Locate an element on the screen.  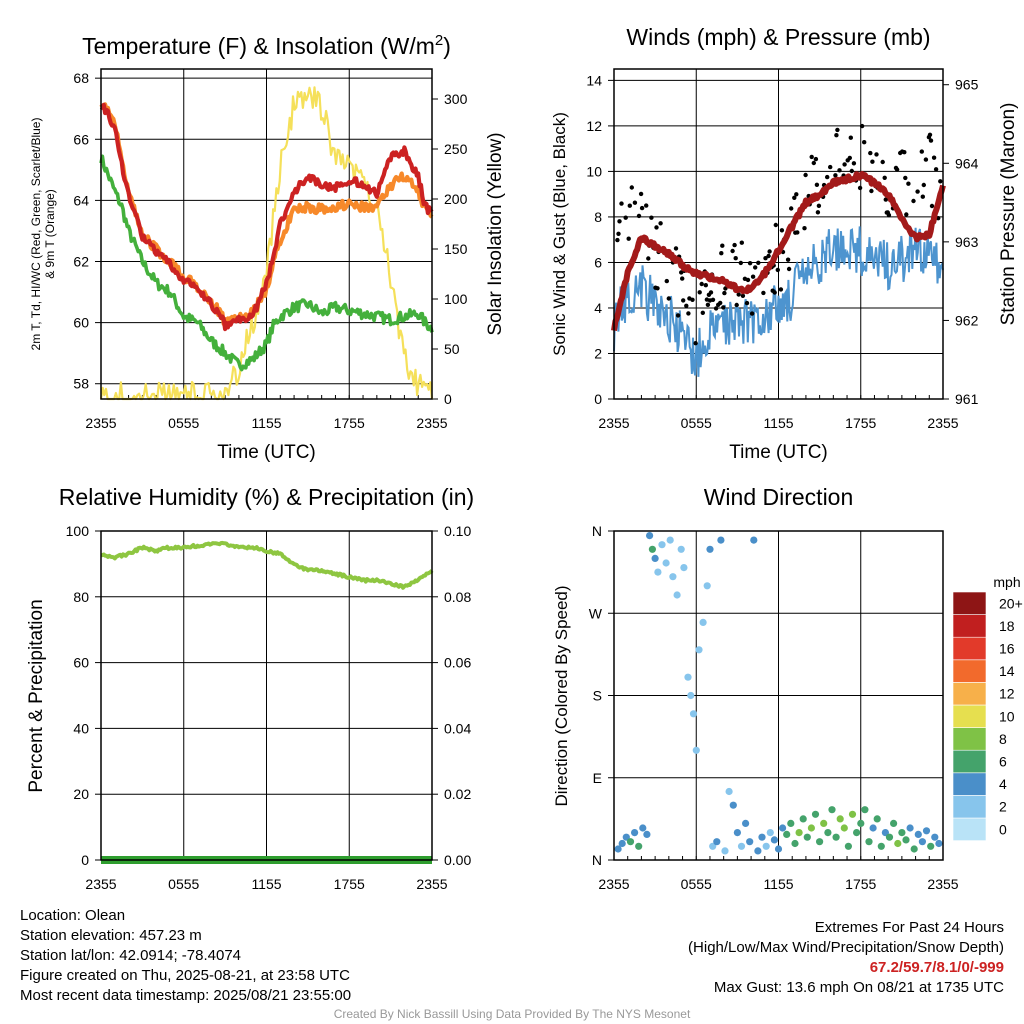
y2-tick-label: 963 is located at coordinates (967, 242).